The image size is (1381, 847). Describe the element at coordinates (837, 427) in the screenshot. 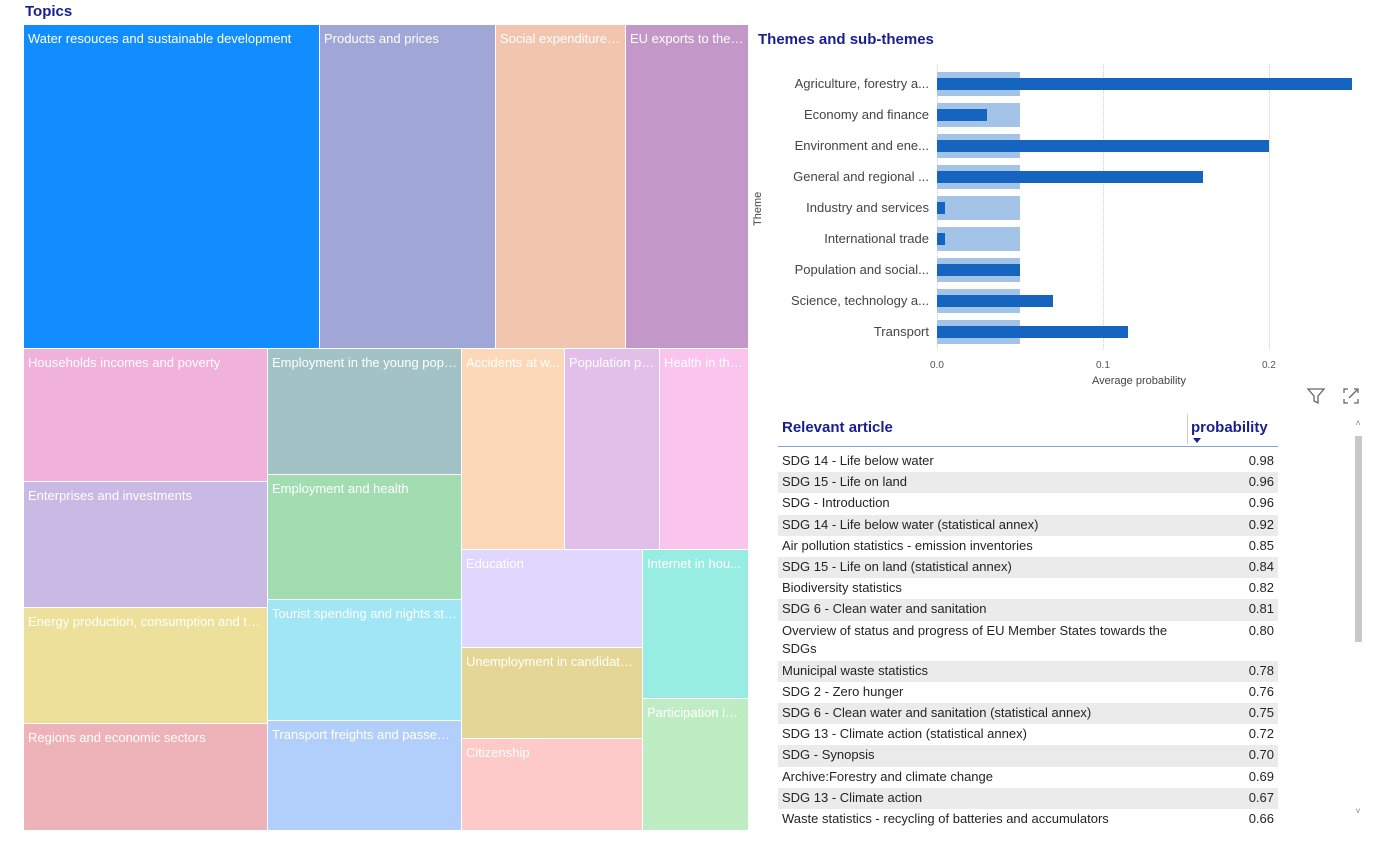

I see `column-header-article: Relevant article` at that location.